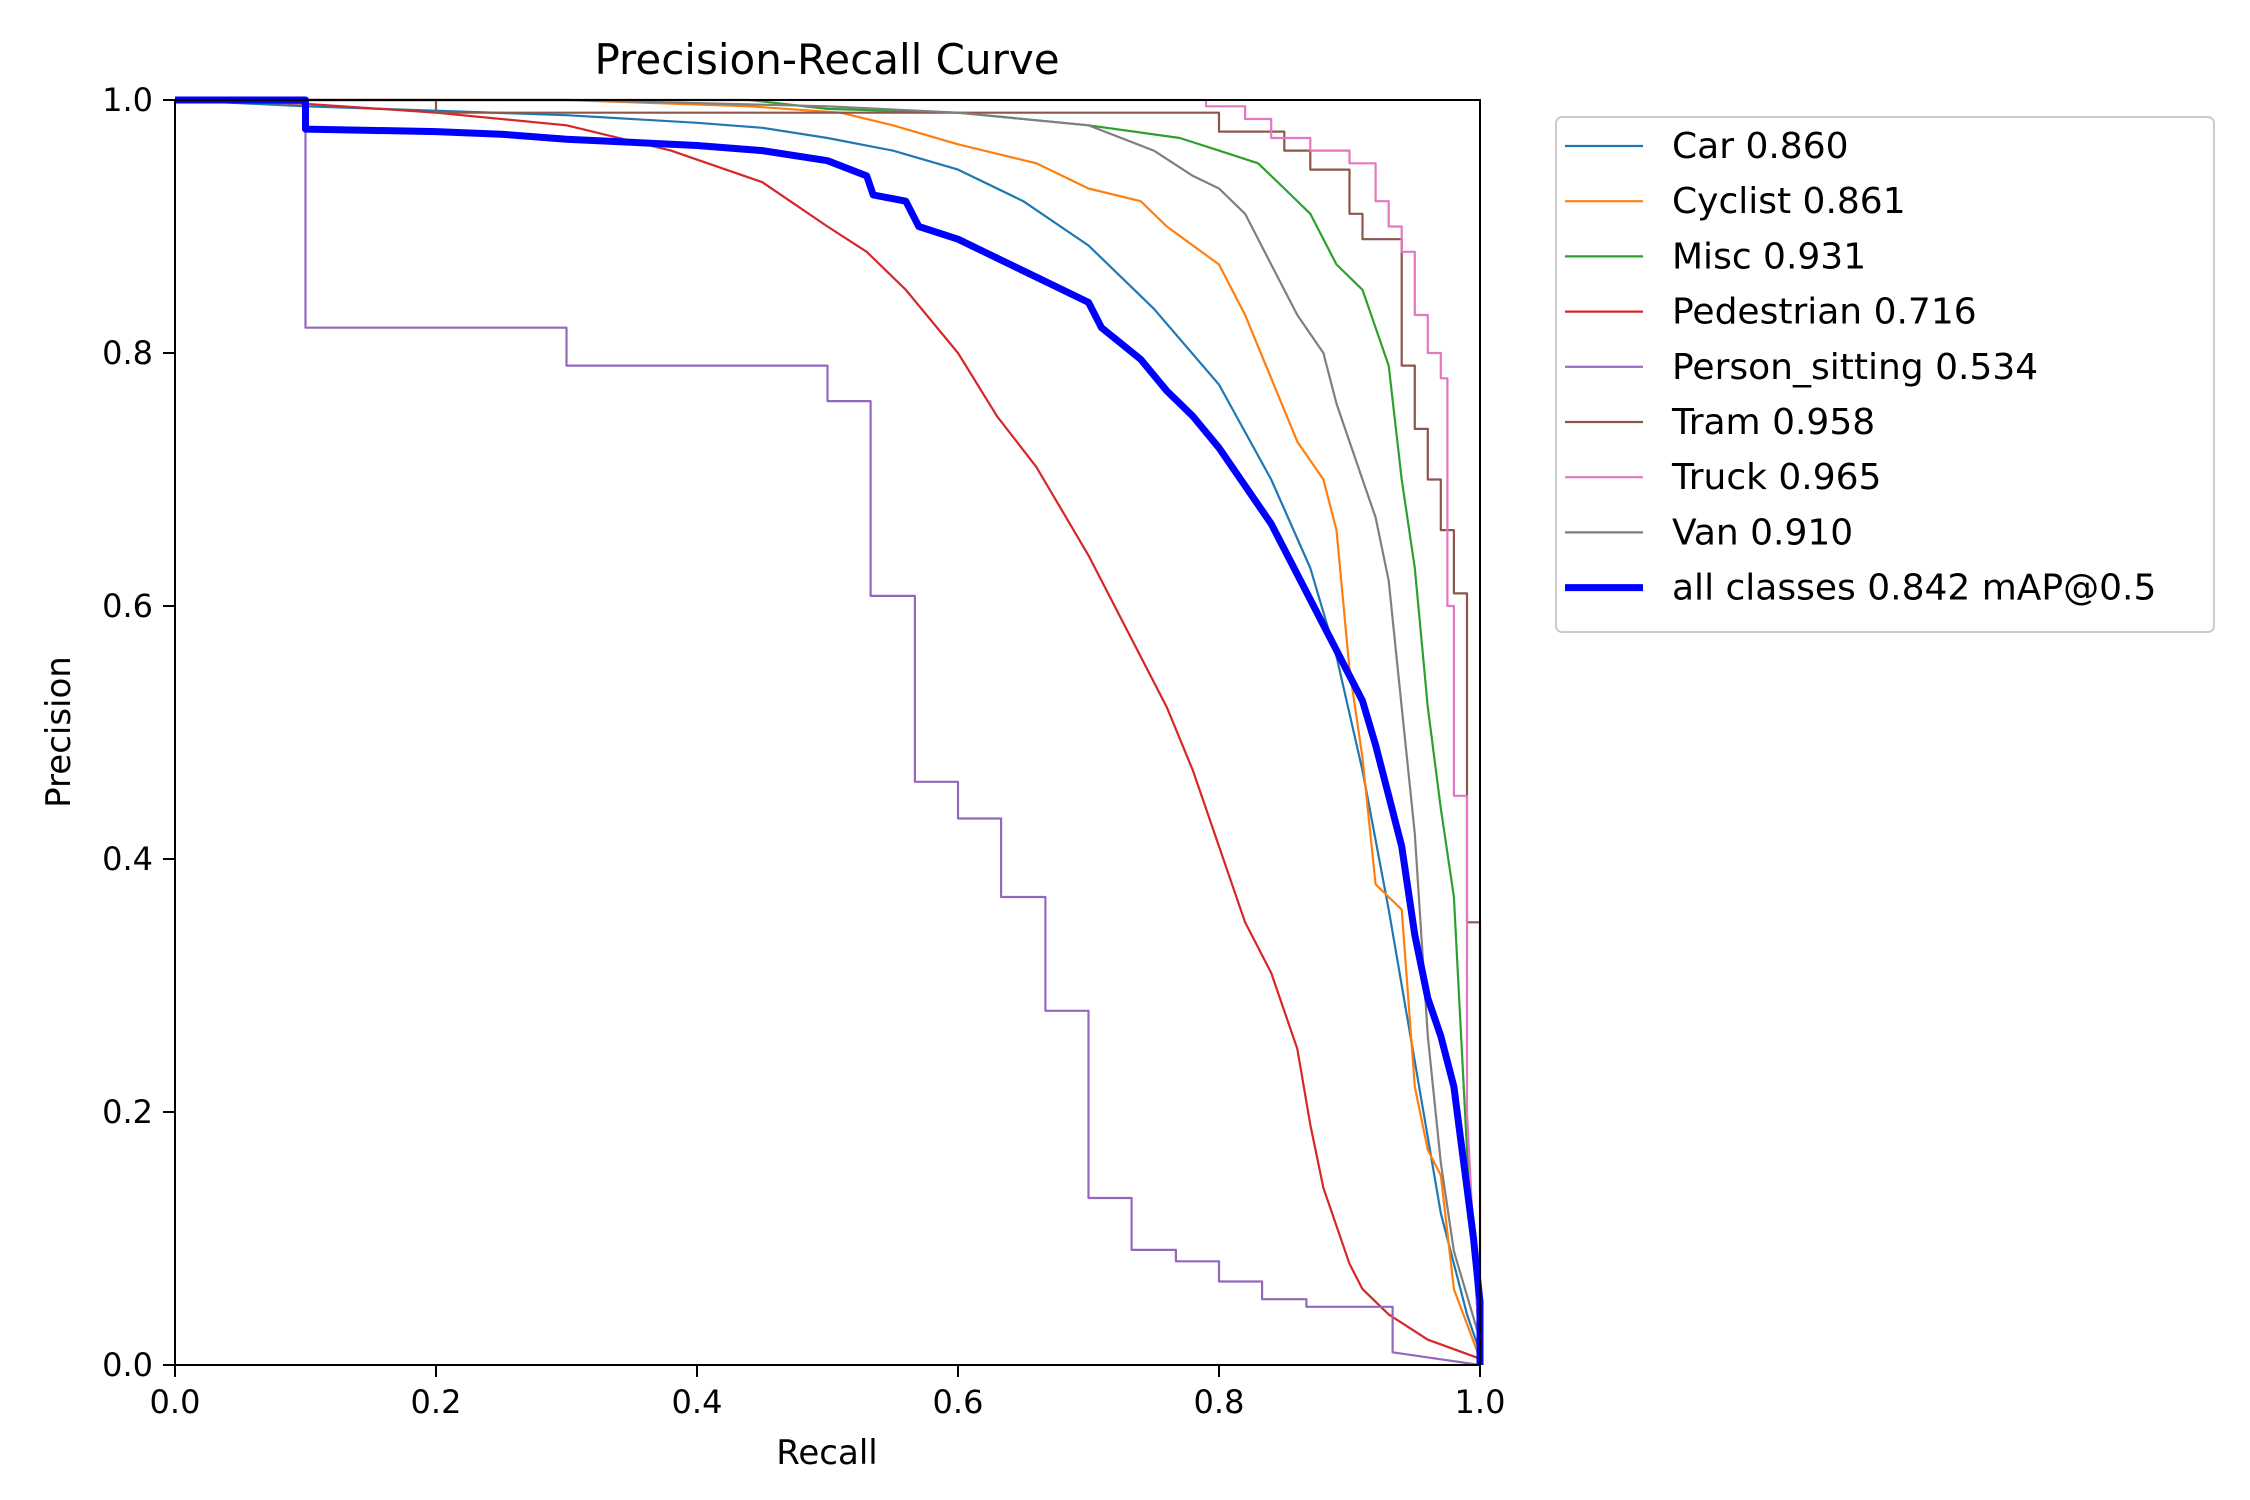 This screenshot has width=2250, height=1500. What do you see at coordinates (1824, 312) in the screenshot?
I see `legend-entry-label: Pedestrian 0.716` at bounding box center [1824, 312].